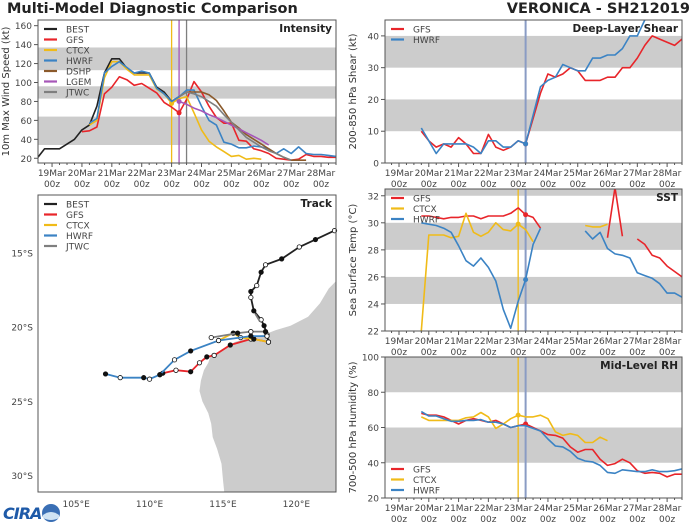 The width and height of the screenshot is (700, 525). What do you see at coordinates (23, 27) in the screenshot?
I see `y-tick-label: 160` at bounding box center [23, 27].